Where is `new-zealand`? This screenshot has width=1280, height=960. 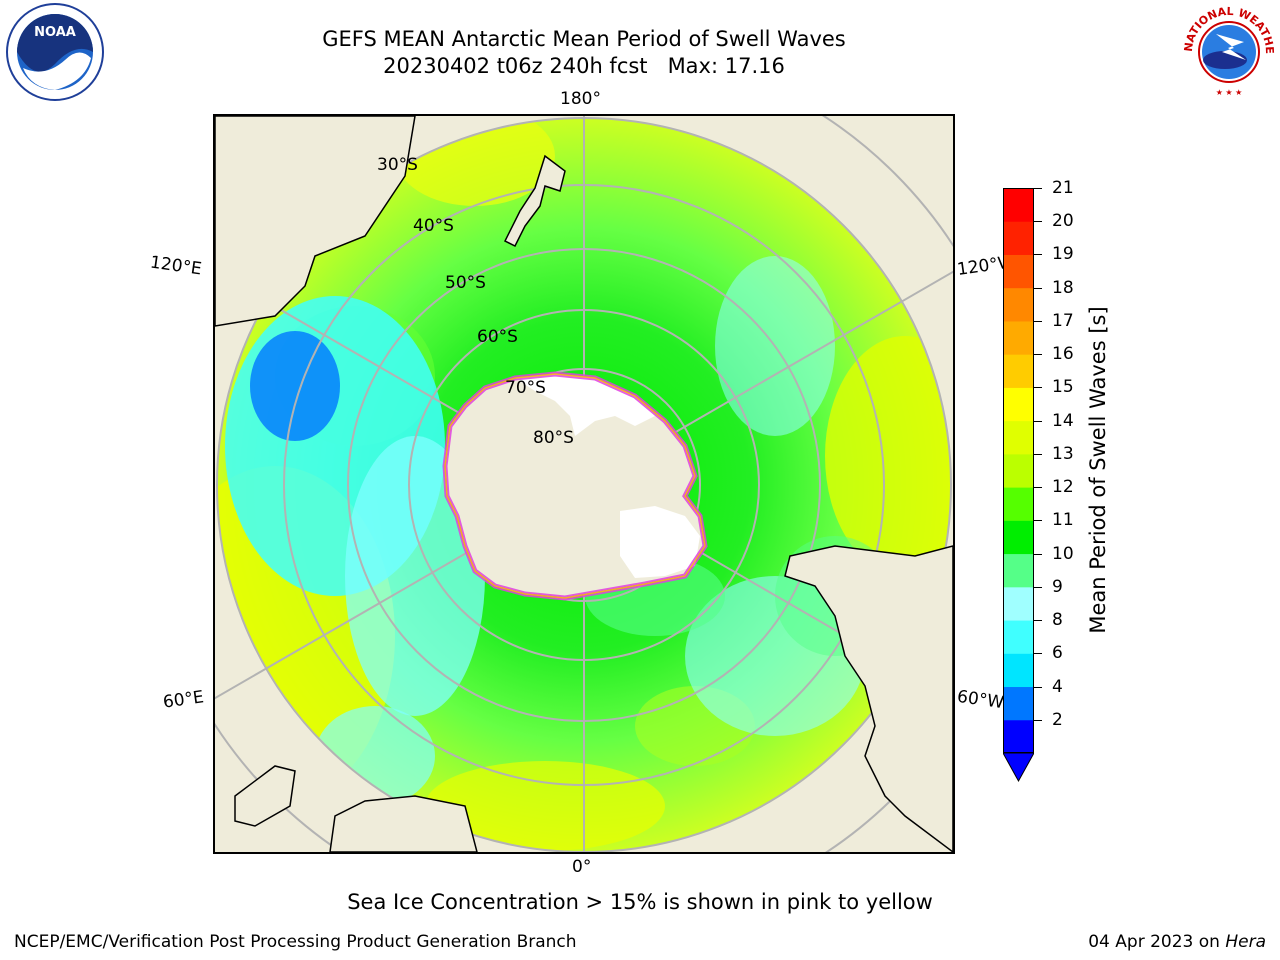
new-zealand is located at coordinates (534, 201).